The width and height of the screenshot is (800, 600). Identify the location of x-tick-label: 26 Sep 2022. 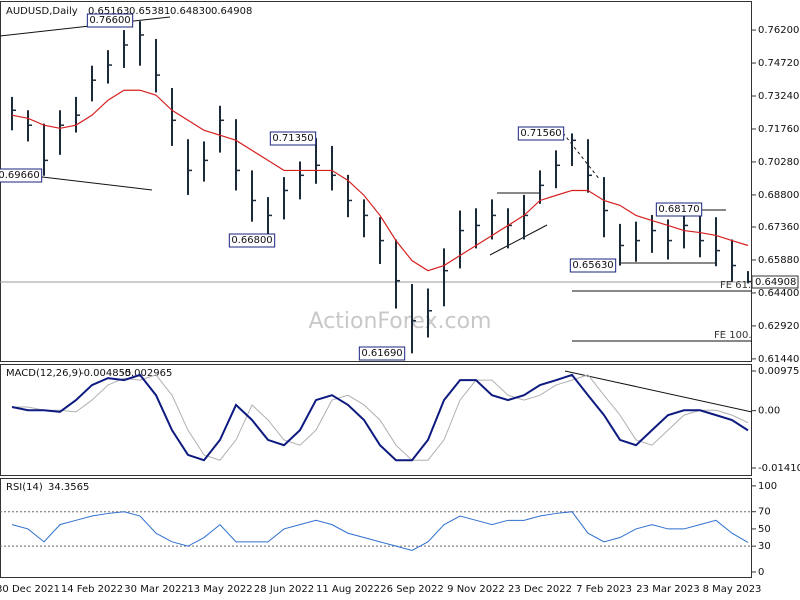
(411, 589).